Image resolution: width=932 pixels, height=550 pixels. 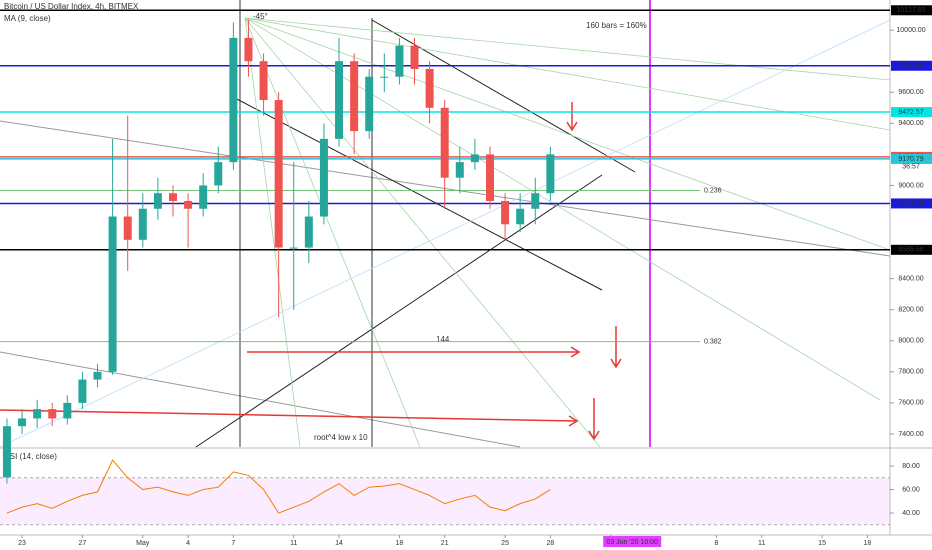 I want to click on y-tick-label: 9000.00, so click(x=910, y=185).